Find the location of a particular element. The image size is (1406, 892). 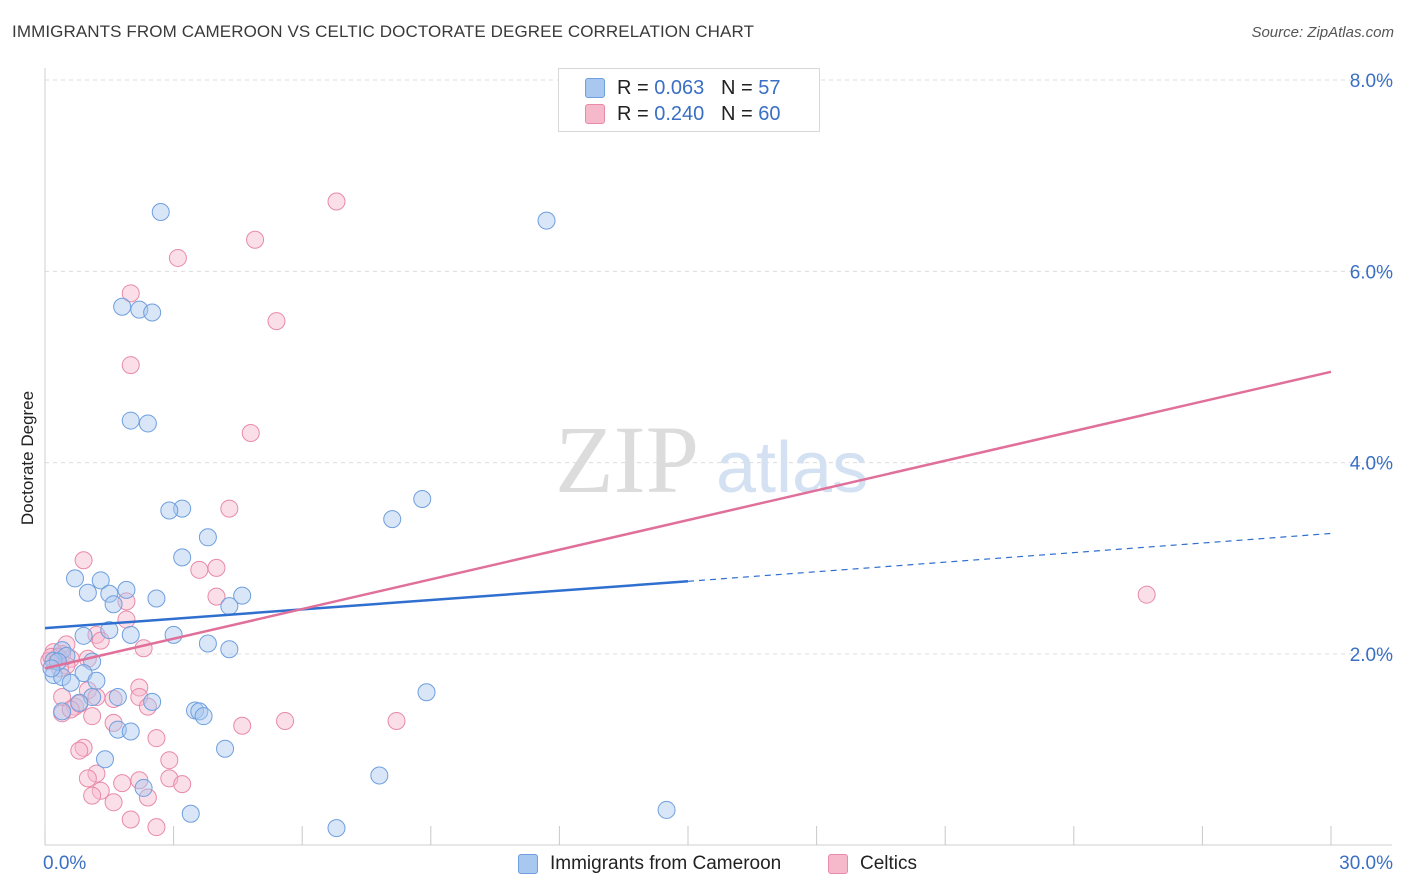

legend-label: Immigrants from Cameroon is located at coordinates (666, 863).